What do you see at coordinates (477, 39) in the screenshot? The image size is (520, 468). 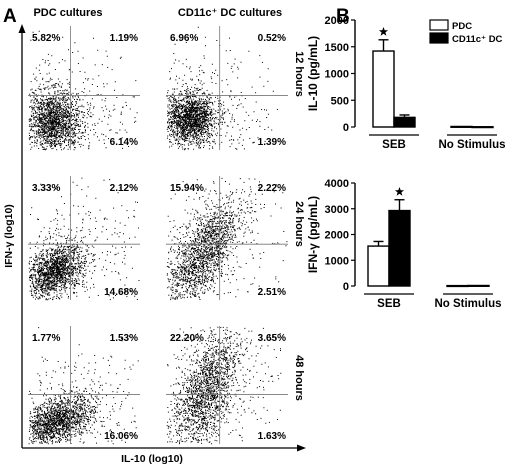 I see `legend-label: CD11c⁺ DC` at bounding box center [477, 39].